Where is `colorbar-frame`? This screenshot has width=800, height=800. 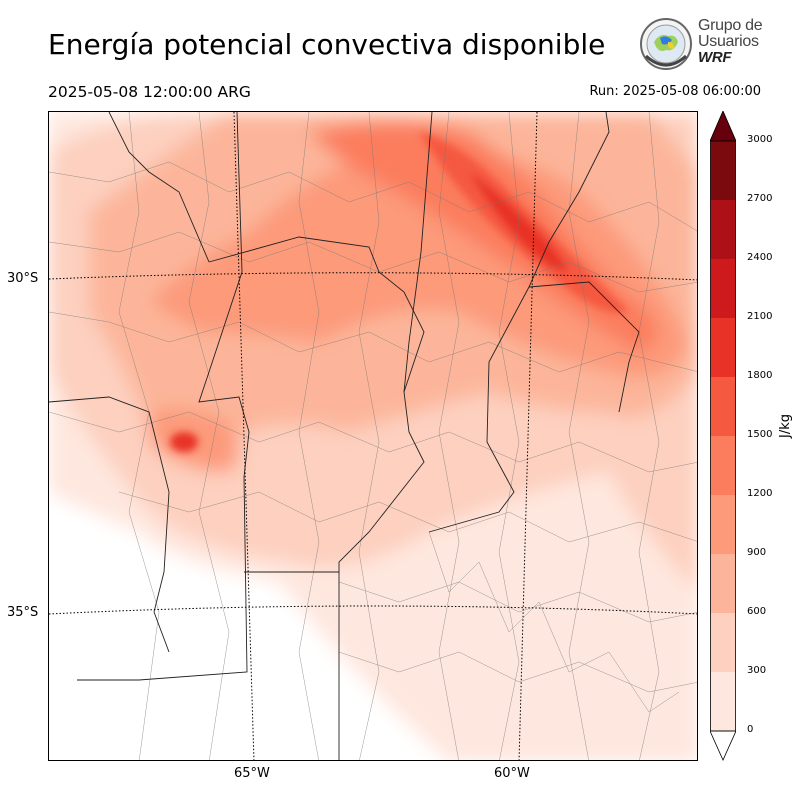
colorbar-frame is located at coordinates (723, 436).